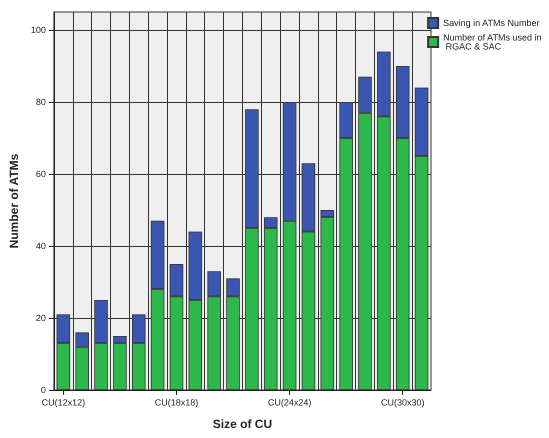 This screenshot has height=438, width=549. What do you see at coordinates (43, 390) in the screenshot?
I see `y-tick-label: 0` at bounding box center [43, 390].